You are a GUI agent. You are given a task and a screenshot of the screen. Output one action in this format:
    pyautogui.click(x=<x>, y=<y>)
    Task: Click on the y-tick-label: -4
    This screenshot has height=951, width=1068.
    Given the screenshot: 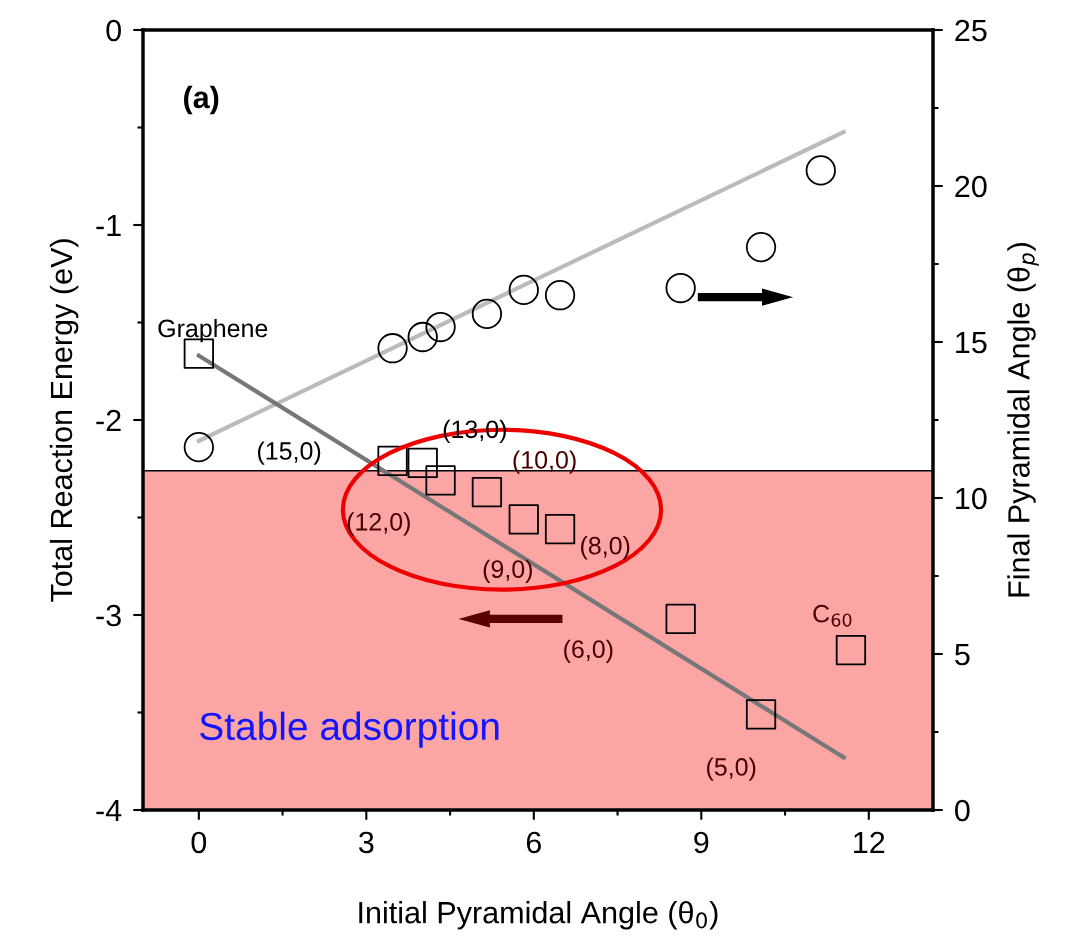 What is the action you would take?
    pyautogui.click(x=109, y=811)
    